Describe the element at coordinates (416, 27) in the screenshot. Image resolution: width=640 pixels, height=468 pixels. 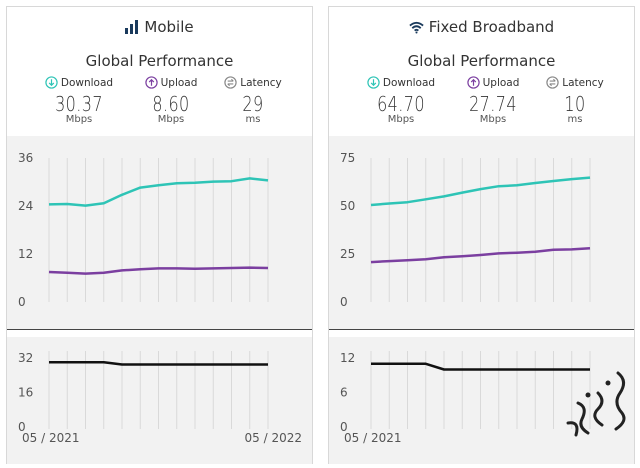
I see `wifi-icon` at that location.